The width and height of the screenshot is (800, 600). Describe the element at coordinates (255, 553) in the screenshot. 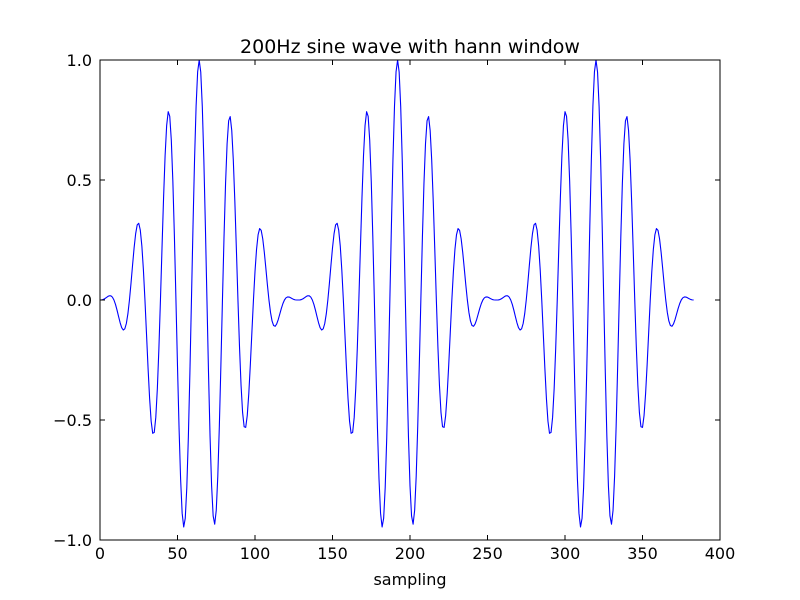

I see `x-tick-label: 100` at that location.